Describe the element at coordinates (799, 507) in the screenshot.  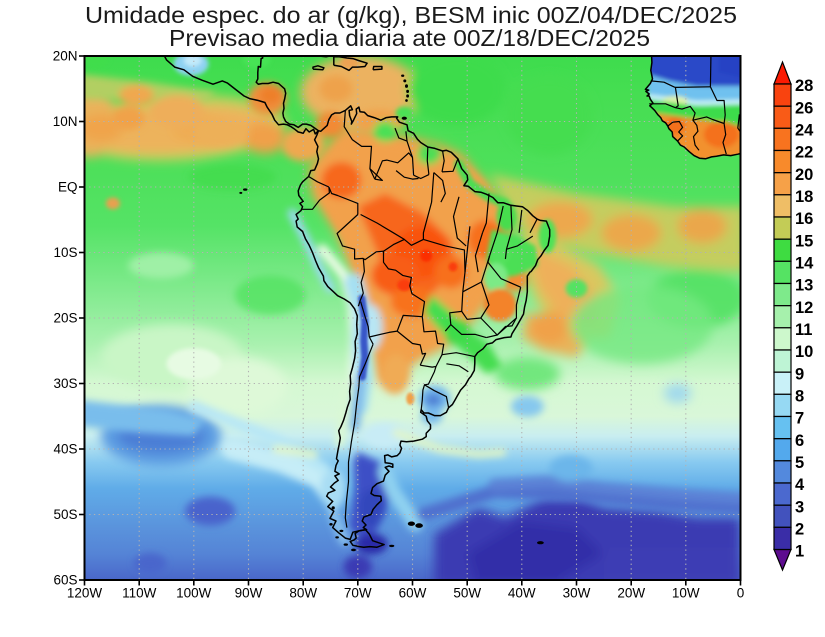
I see `svg-text: 3` at that location.